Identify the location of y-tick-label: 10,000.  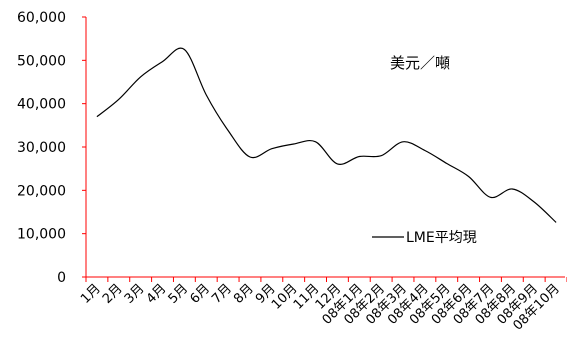
(41, 235).